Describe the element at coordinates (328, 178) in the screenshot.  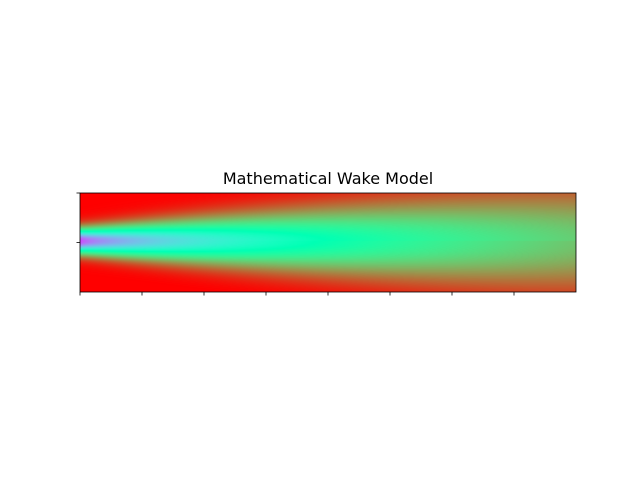
I see `chart-title: Mathematical Wake Model` at that location.